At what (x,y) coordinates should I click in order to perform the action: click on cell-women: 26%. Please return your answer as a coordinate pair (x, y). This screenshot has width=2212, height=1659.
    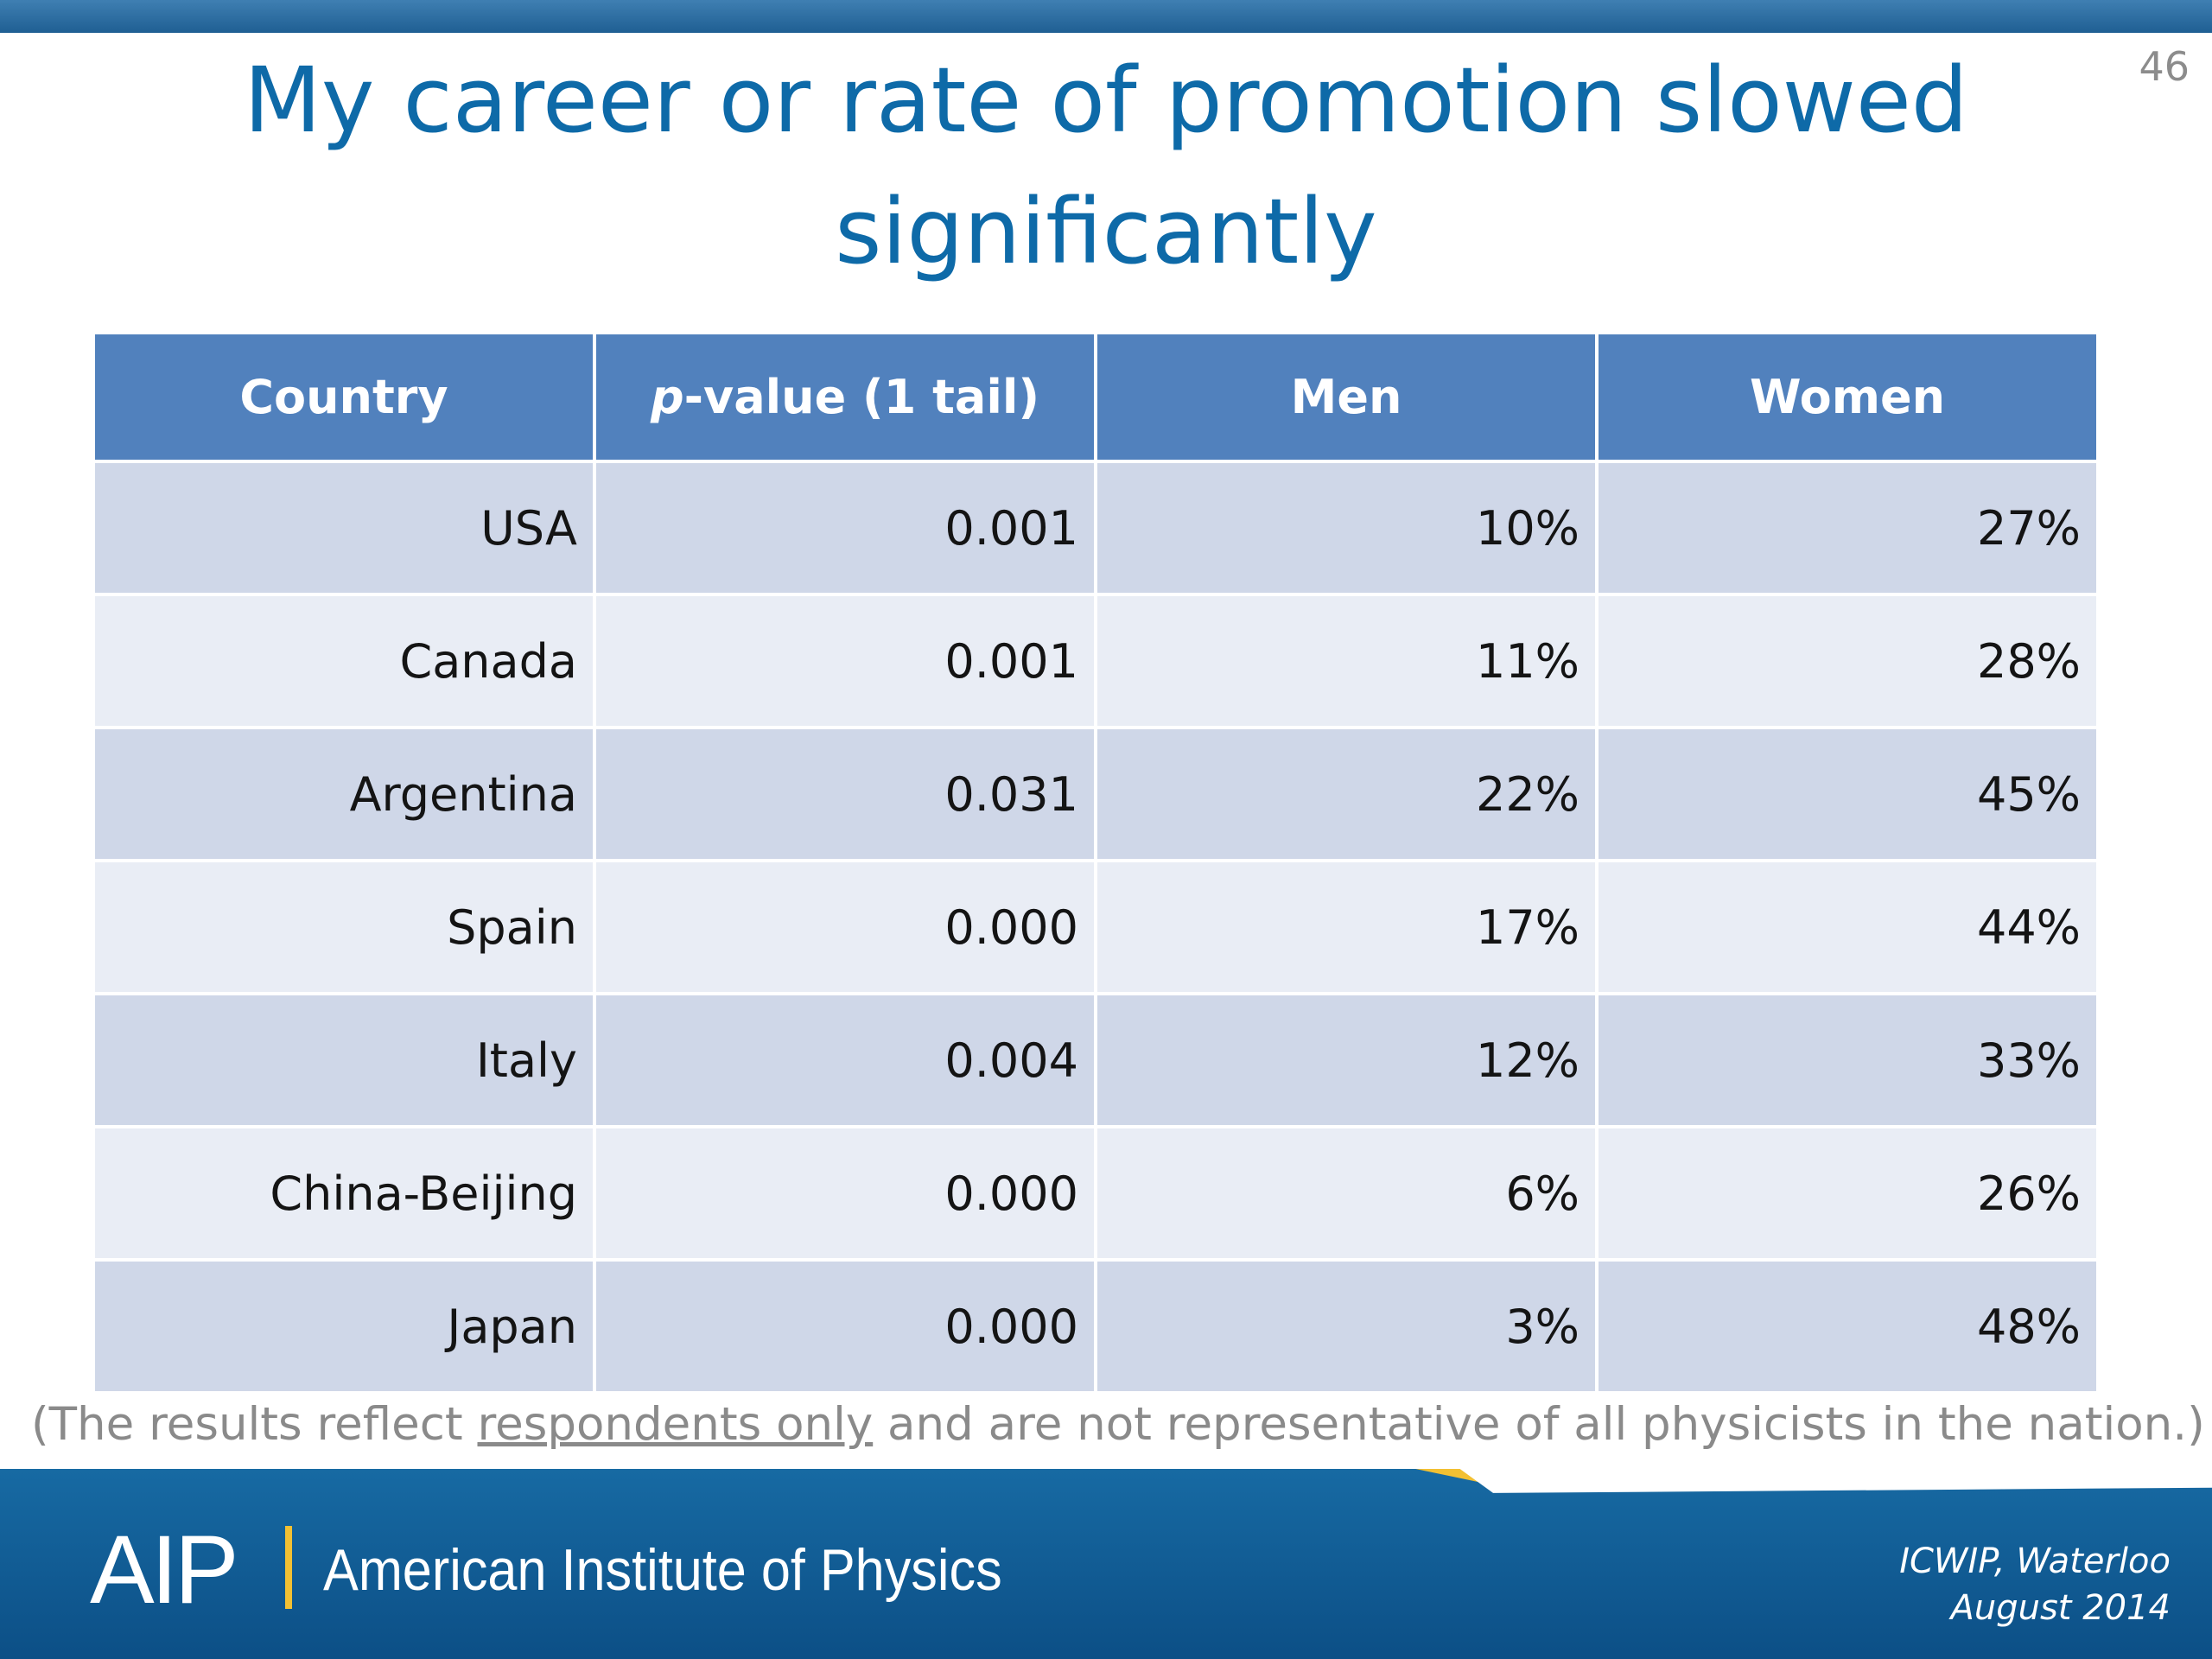
    Looking at the image, I should click on (1847, 1193).